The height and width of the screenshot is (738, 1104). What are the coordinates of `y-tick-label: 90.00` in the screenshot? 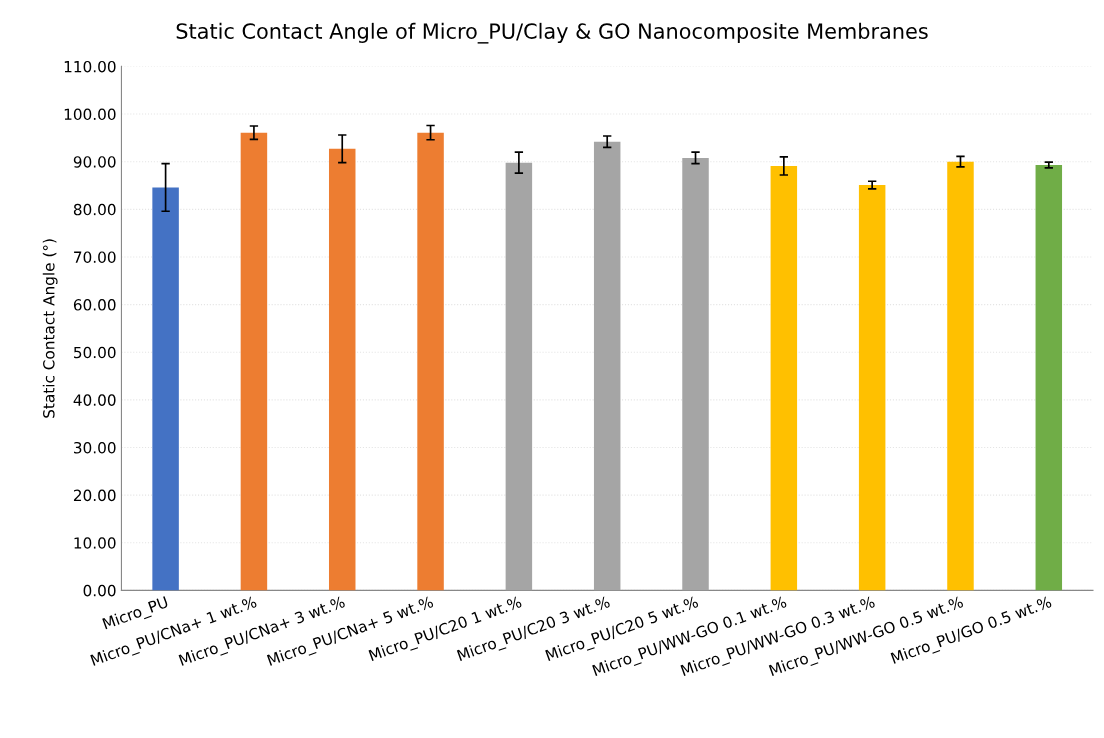 It's located at (94, 162).